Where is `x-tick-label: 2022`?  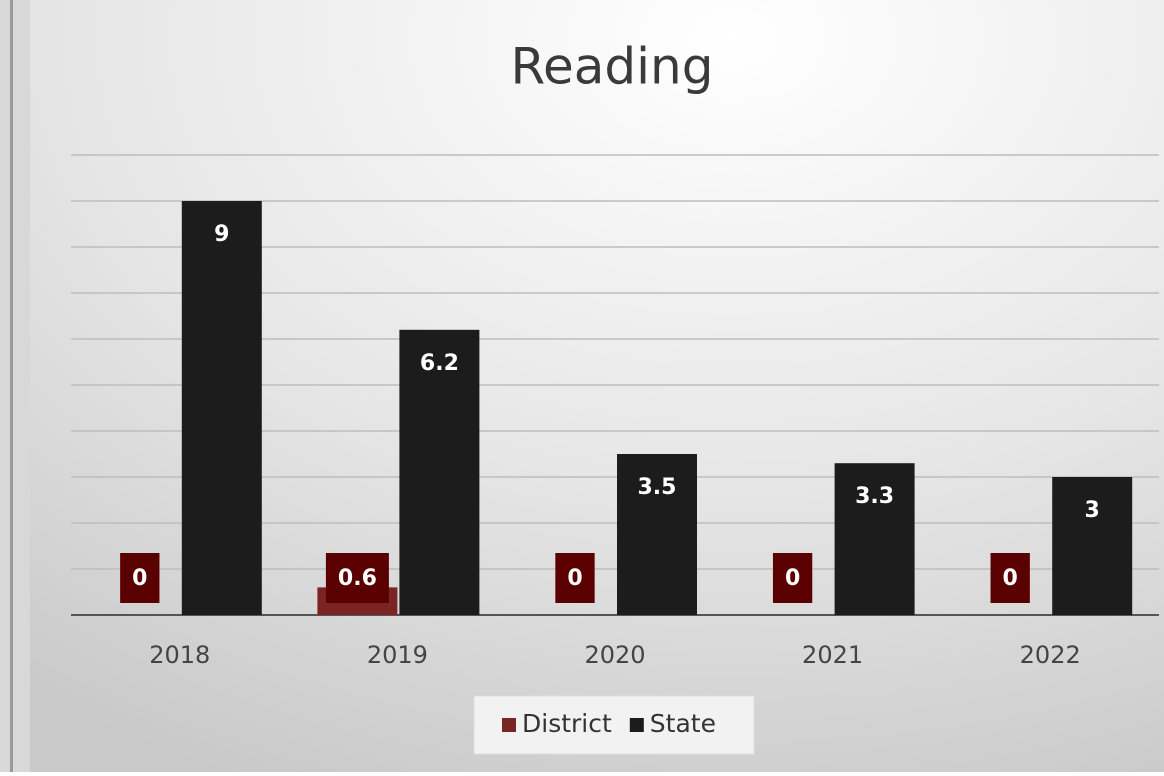 x-tick-label: 2022 is located at coordinates (1050, 655).